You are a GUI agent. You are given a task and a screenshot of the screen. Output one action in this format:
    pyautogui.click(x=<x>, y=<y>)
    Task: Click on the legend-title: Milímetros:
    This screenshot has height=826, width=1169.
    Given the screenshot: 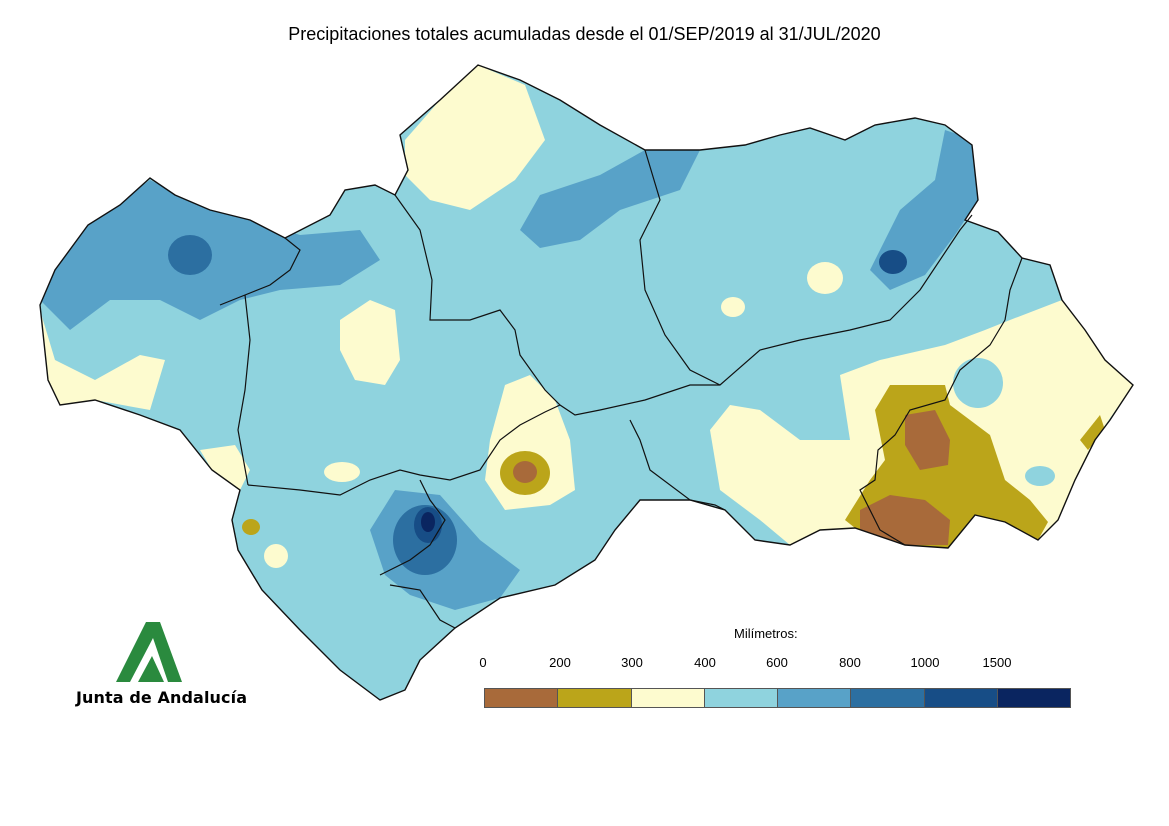 What is the action you would take?
    pyautogui.click(x=766, y=633)
    